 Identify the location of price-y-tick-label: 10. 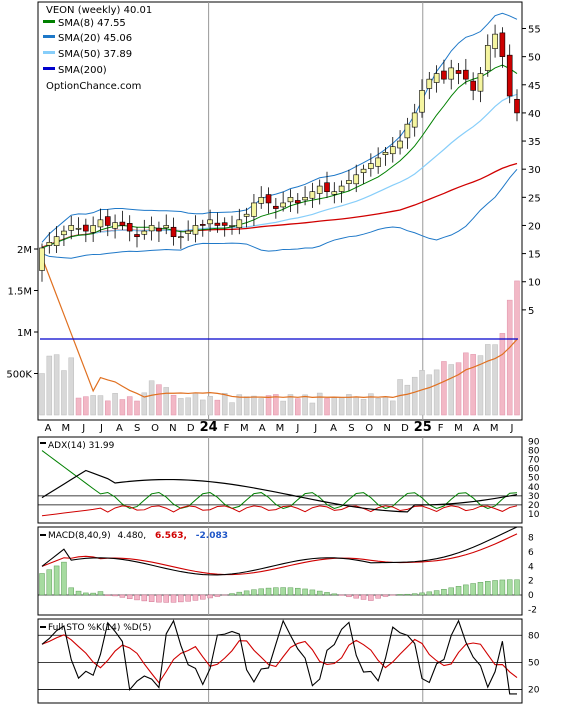
(534, 283).